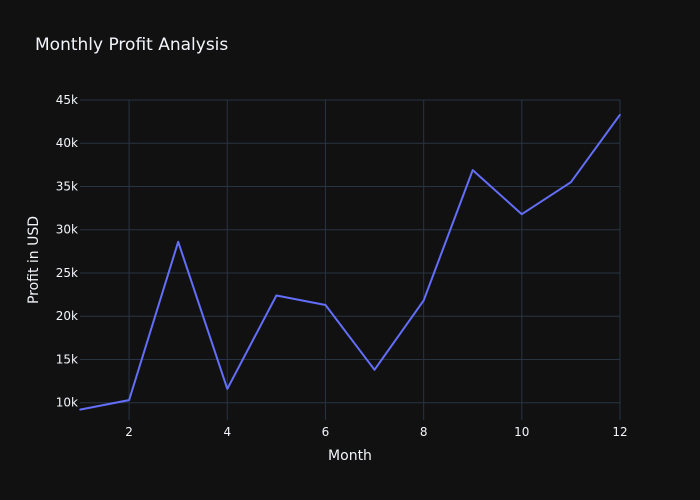 The height and width of the screenshot is (500, 700). Describe the element at coordinates (326, 432) in the screenshot. I see `x-tick-label: 6` at that location.